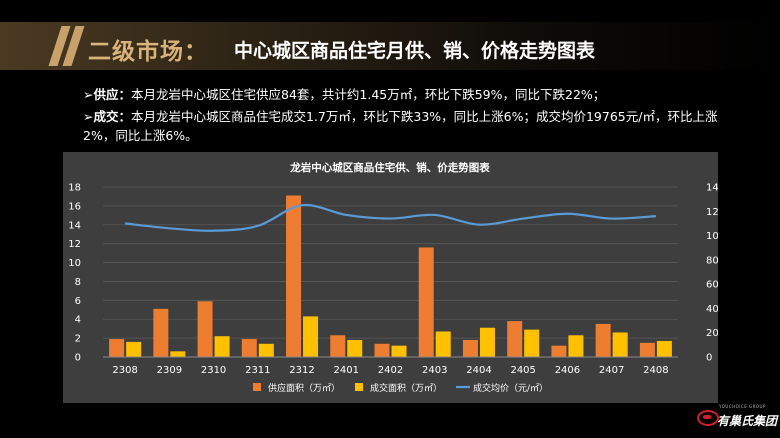  Describe the element at coordinates (655, 370) in the screenshot. I see `x-axis-tick-label: 2408` at that location.